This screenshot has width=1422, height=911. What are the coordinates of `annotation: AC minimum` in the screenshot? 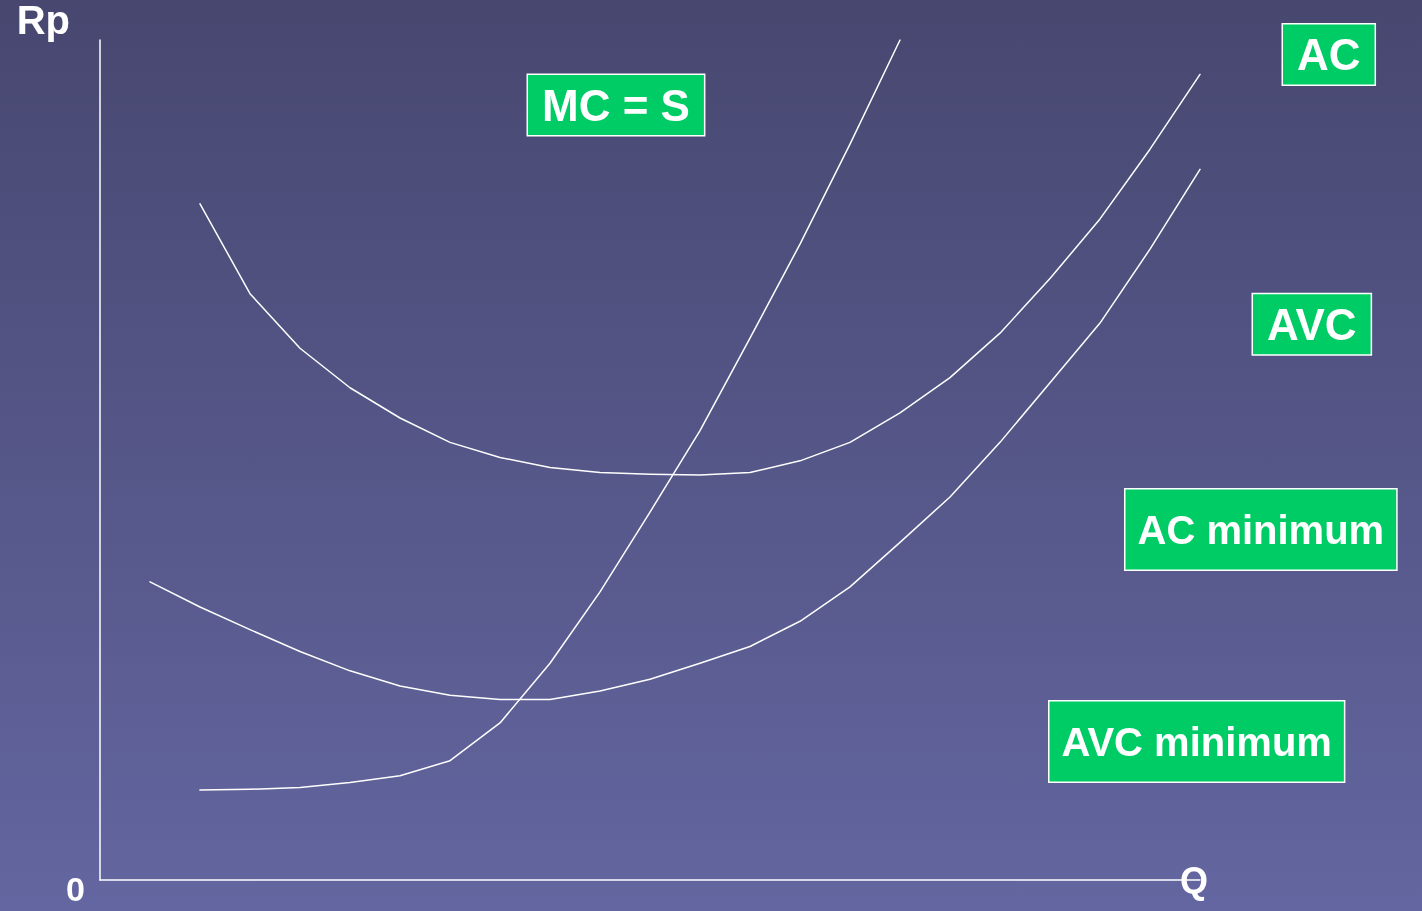 It's located at (1261, 529).